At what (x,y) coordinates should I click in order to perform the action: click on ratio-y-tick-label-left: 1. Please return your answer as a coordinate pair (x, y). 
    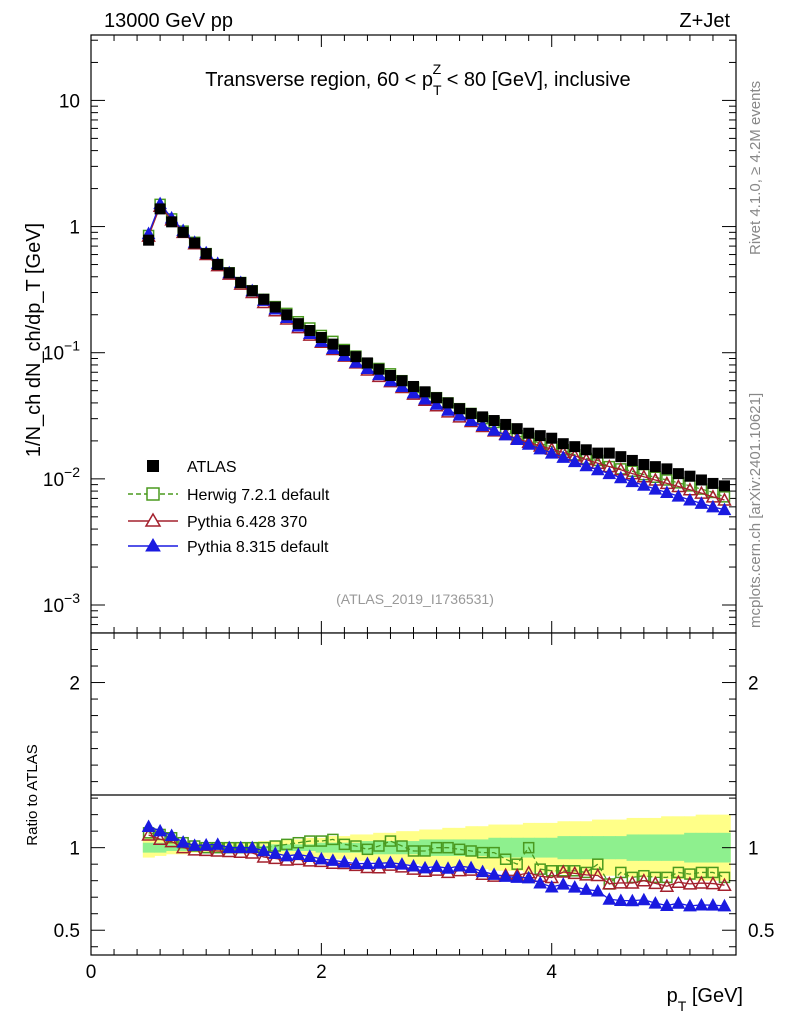
    Looking at the image, I should click on (74, 849).